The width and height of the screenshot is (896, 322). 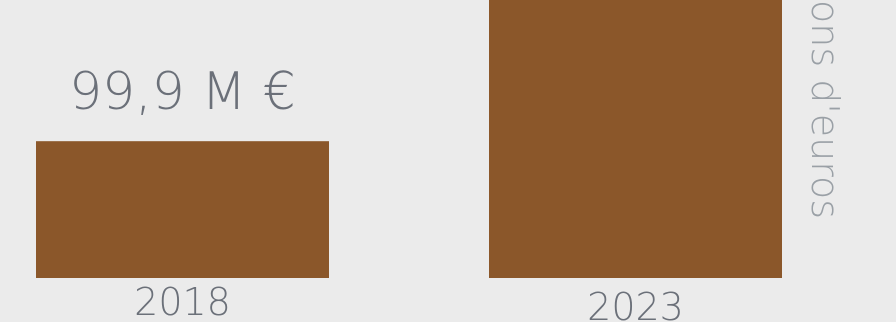 What do you see at coordinates (182, 209) in the screenshot?
I see `bar-2018` at bounding box center [182, 209].